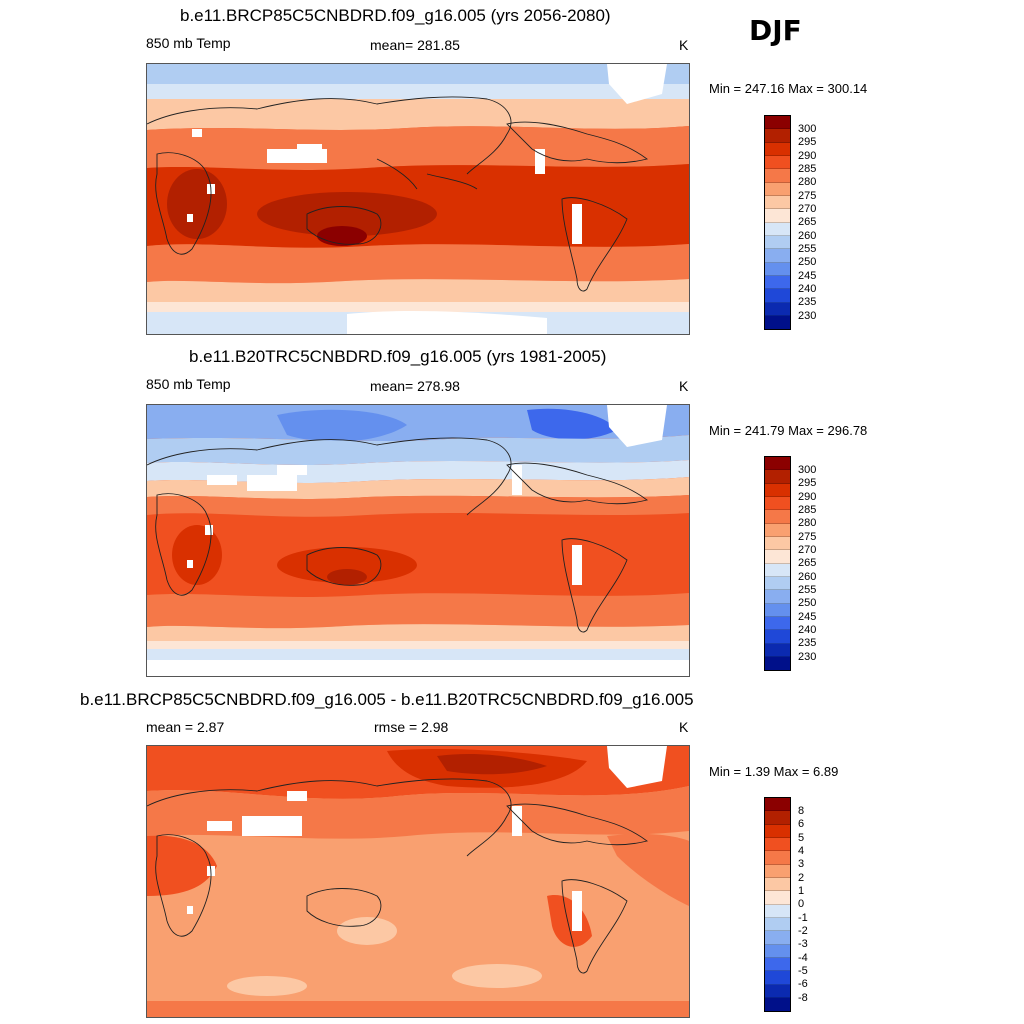 The height and width of the screenshot is (1024, 1024). I want to click on colorbar-tick-label: 5, so click(801, 838).